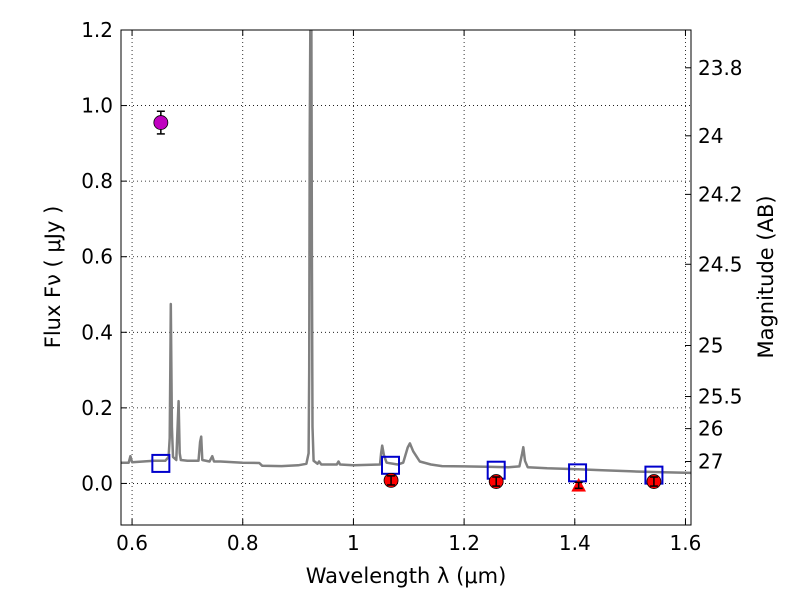  I want to click on x-axis-title: Wavelength λ (μm), so click(406, 576).